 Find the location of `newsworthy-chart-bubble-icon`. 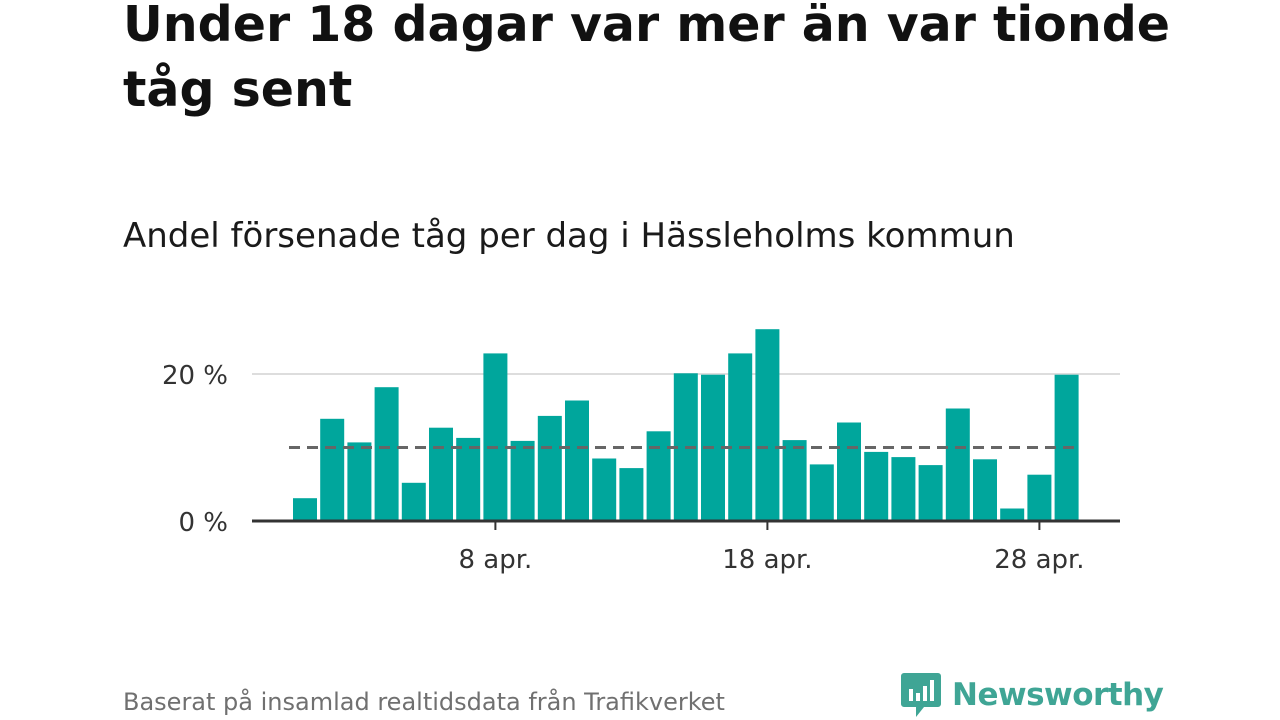

newsworthy-chart-bubble-icon is located at coordinates (921, 695).